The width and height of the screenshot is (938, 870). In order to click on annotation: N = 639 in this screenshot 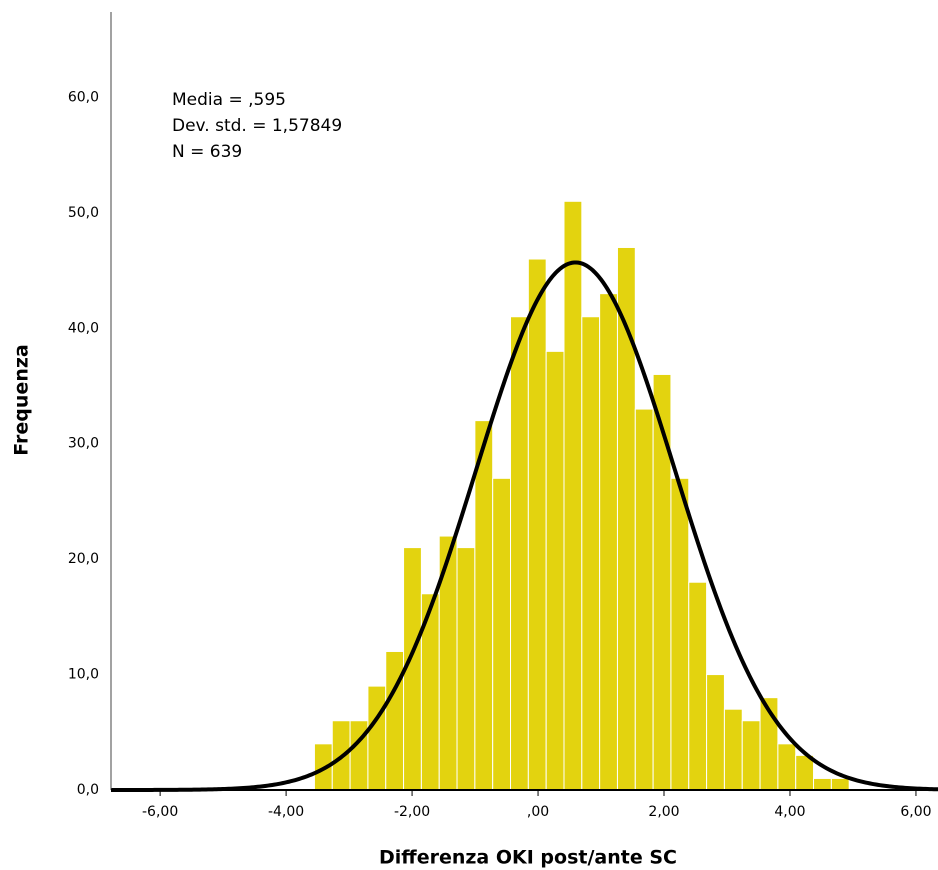, I will do `click(207, 152)`.